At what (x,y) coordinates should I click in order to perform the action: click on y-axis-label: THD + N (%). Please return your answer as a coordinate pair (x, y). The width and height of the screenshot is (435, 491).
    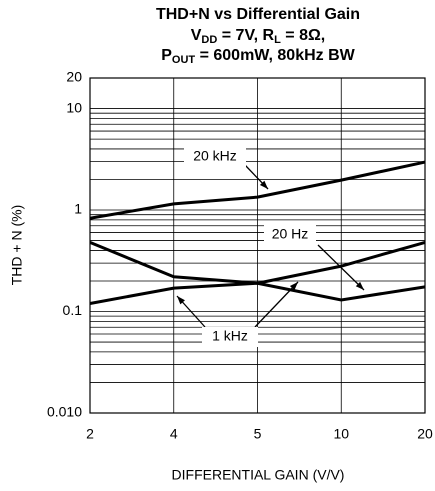
    Looking at the image, I should click on (17, 245).